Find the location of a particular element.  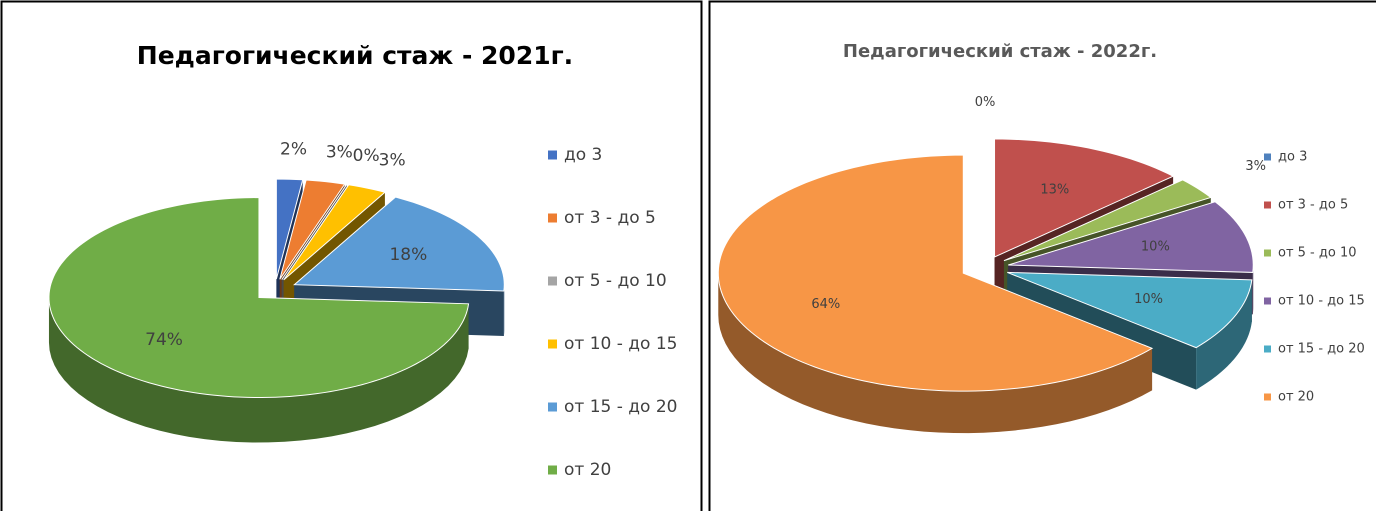

slice-tops is located at coordinates (276, 288).